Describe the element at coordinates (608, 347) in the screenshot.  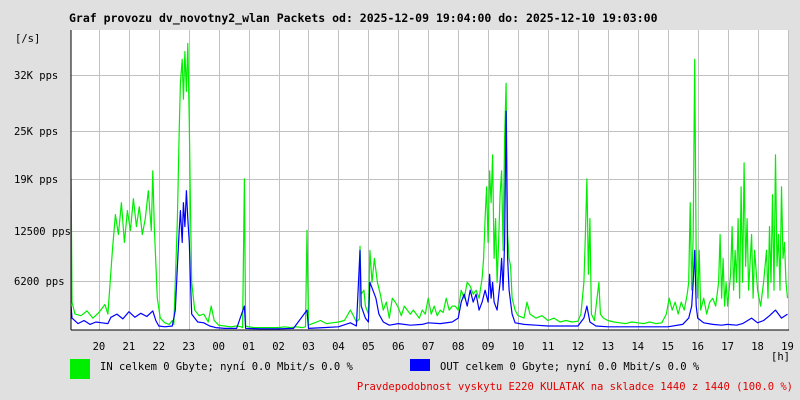
I see `x-tick-label: 13` at that location.